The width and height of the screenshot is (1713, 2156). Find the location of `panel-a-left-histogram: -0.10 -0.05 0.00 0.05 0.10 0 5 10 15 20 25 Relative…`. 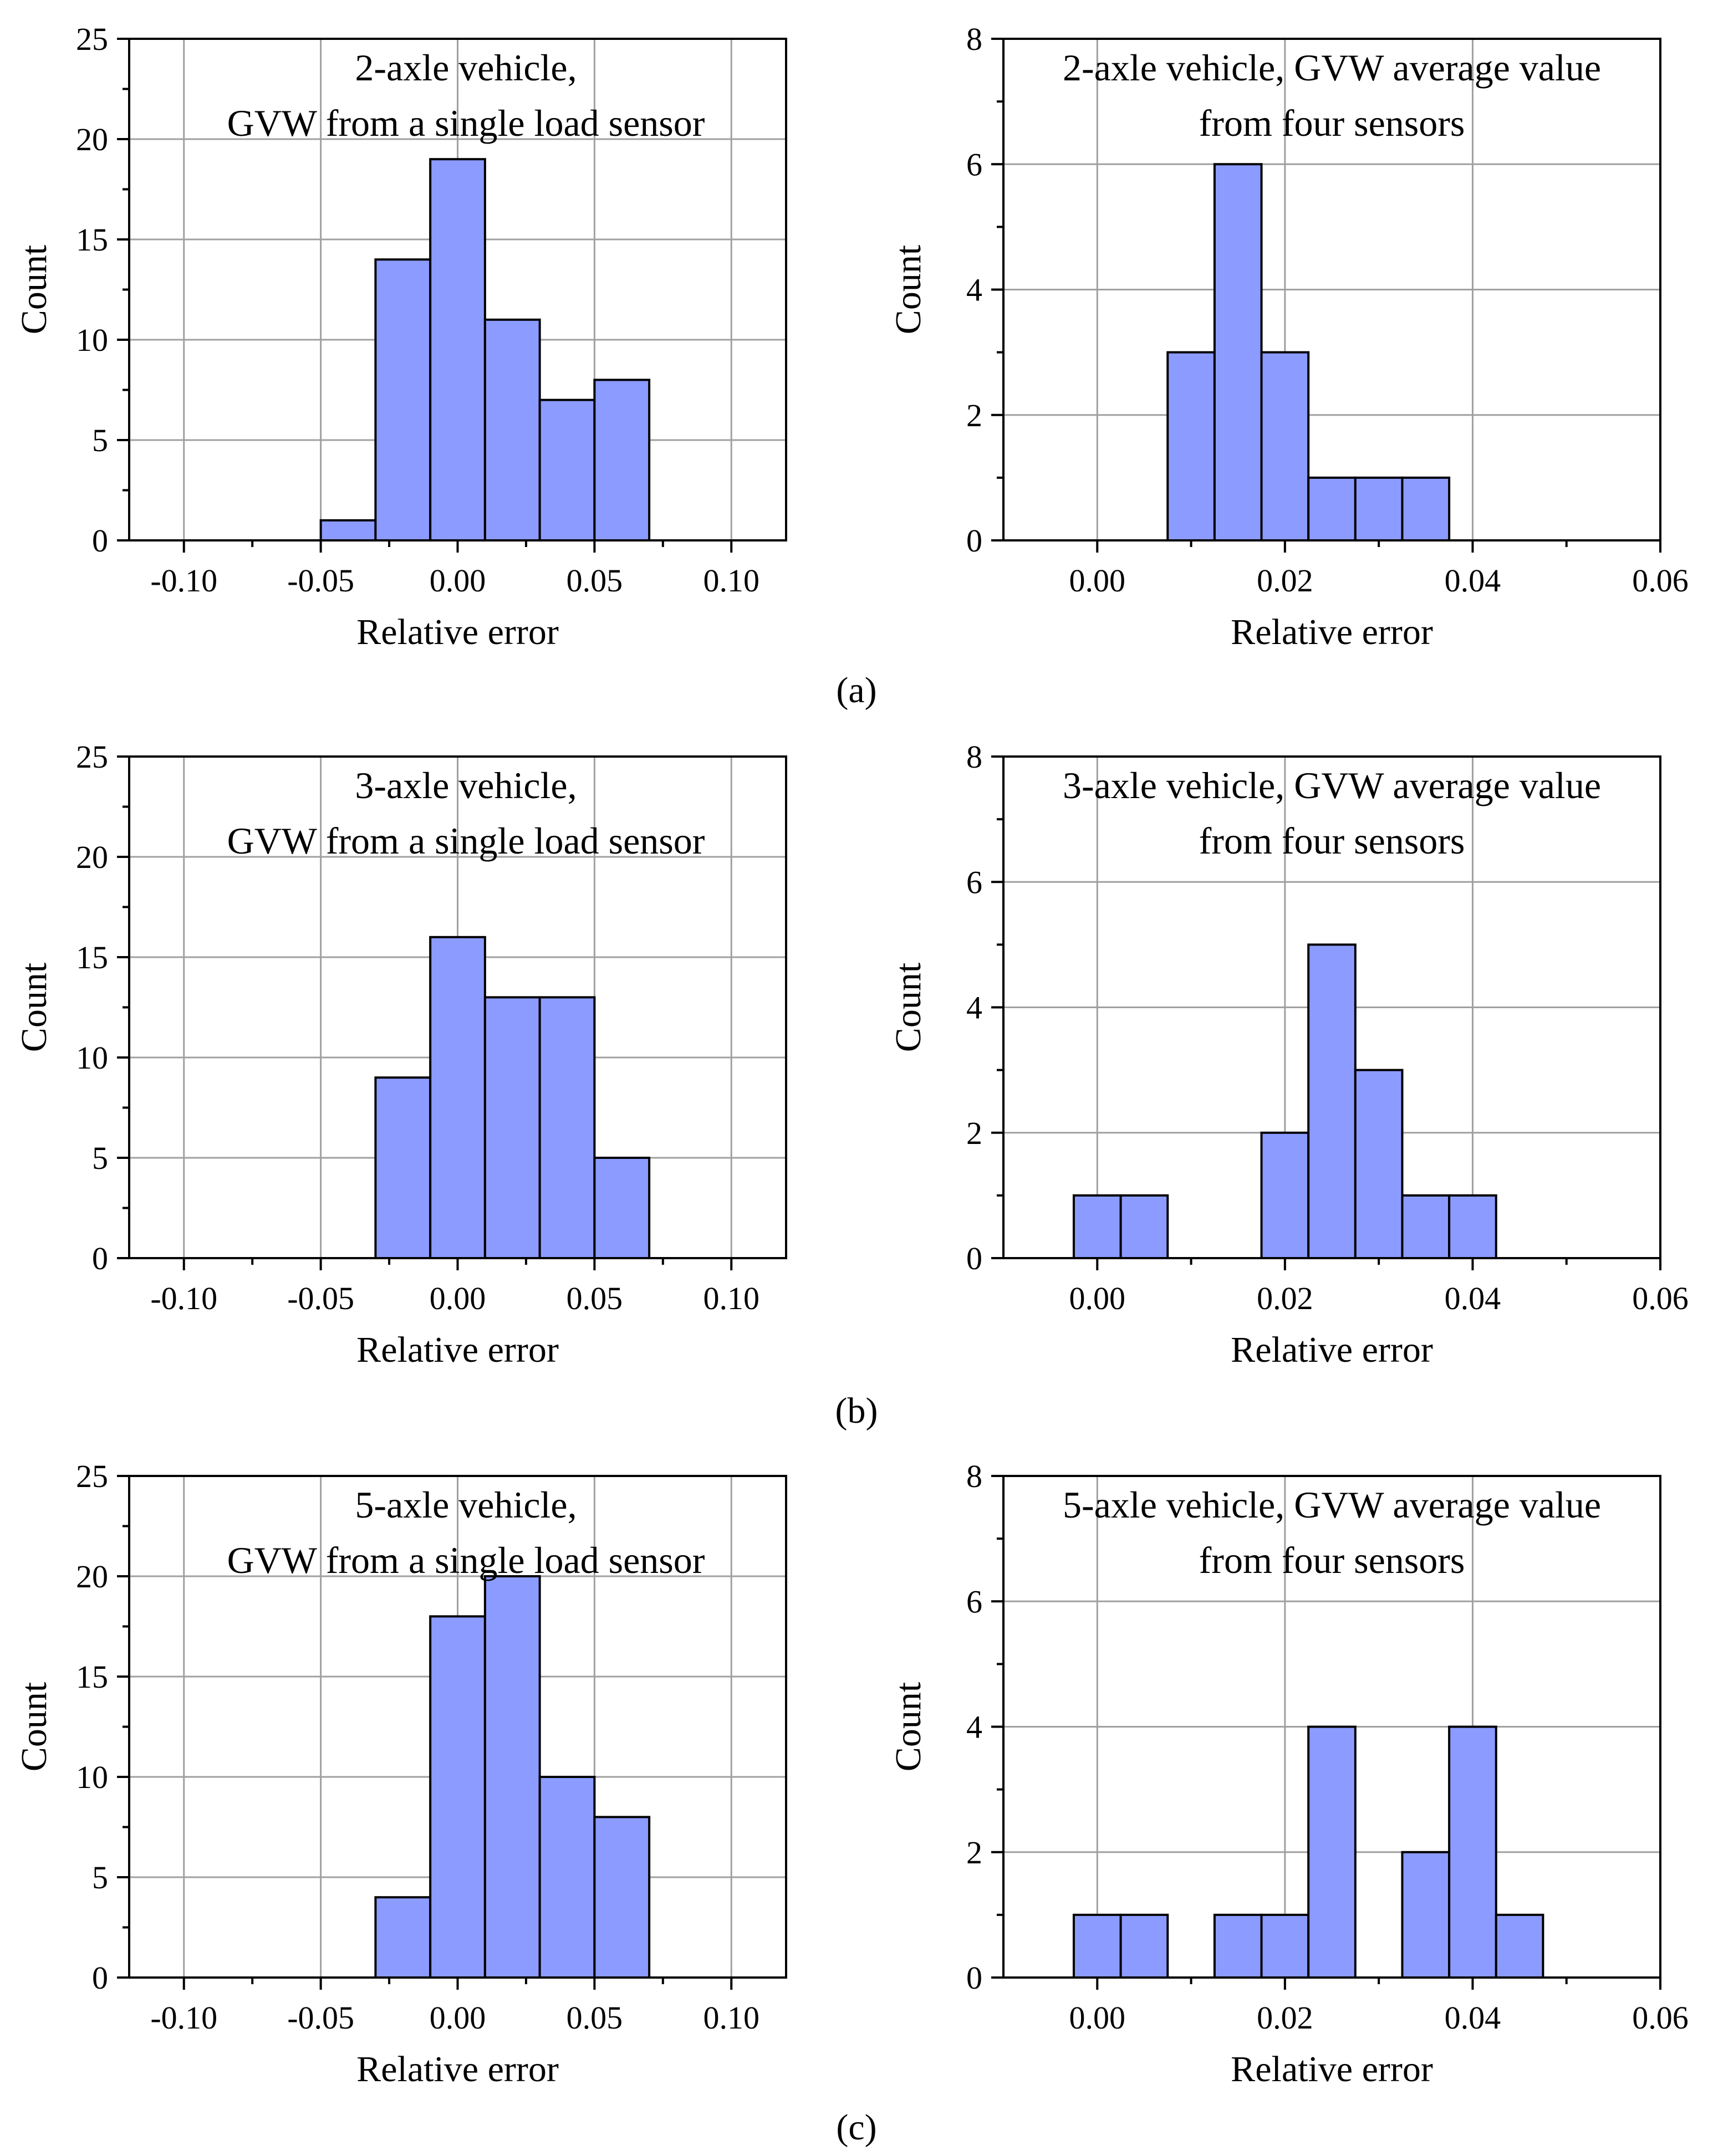

panel-a-left-histogram: -0.10 -0.05 0.00 0.05 0.10 0 5 10 15 20 25 Relative… is located at coordinates (401, 336).